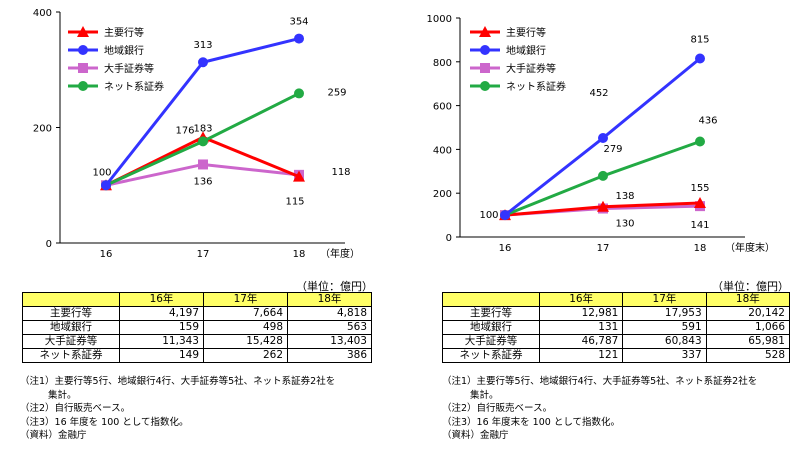  I want to click on table-row: 主要行等 12,981 17,953 20,142, so click(616, 313).